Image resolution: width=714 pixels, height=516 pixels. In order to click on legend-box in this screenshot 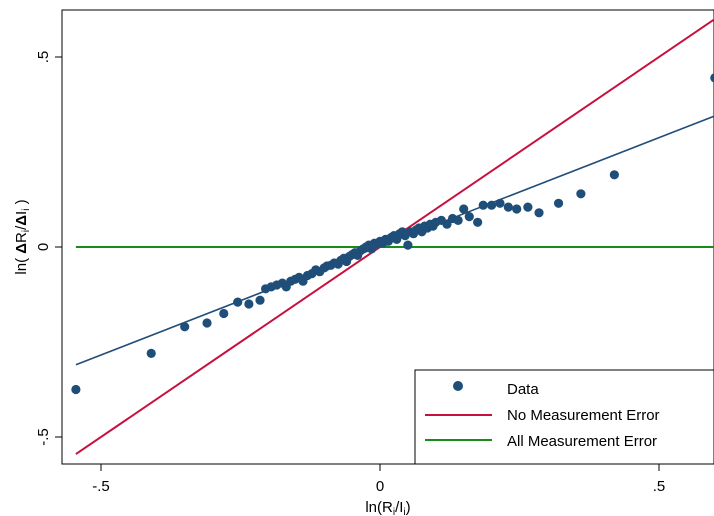, I will do `click(564, 417)`.